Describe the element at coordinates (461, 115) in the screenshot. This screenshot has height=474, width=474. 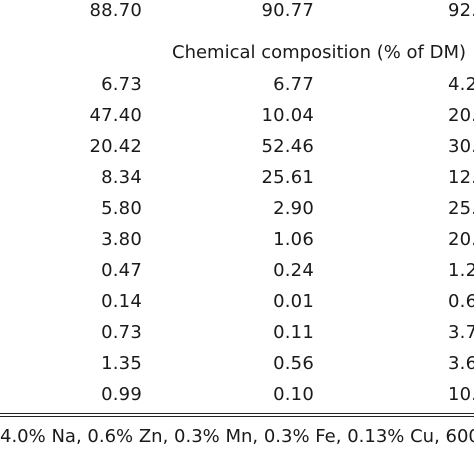
I see `row-2-col3: 20.7` at that location.